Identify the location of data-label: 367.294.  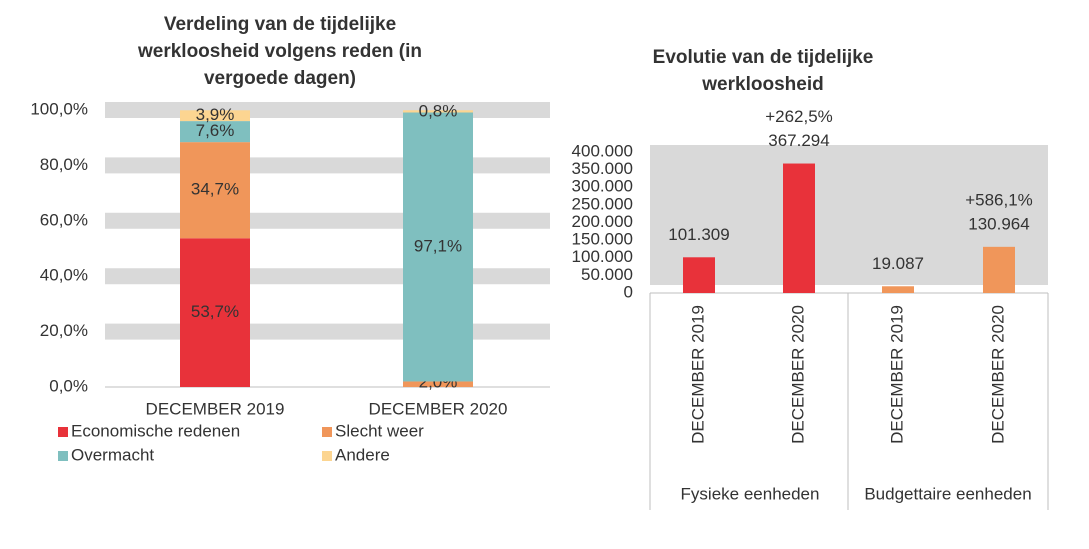
(798, 140).